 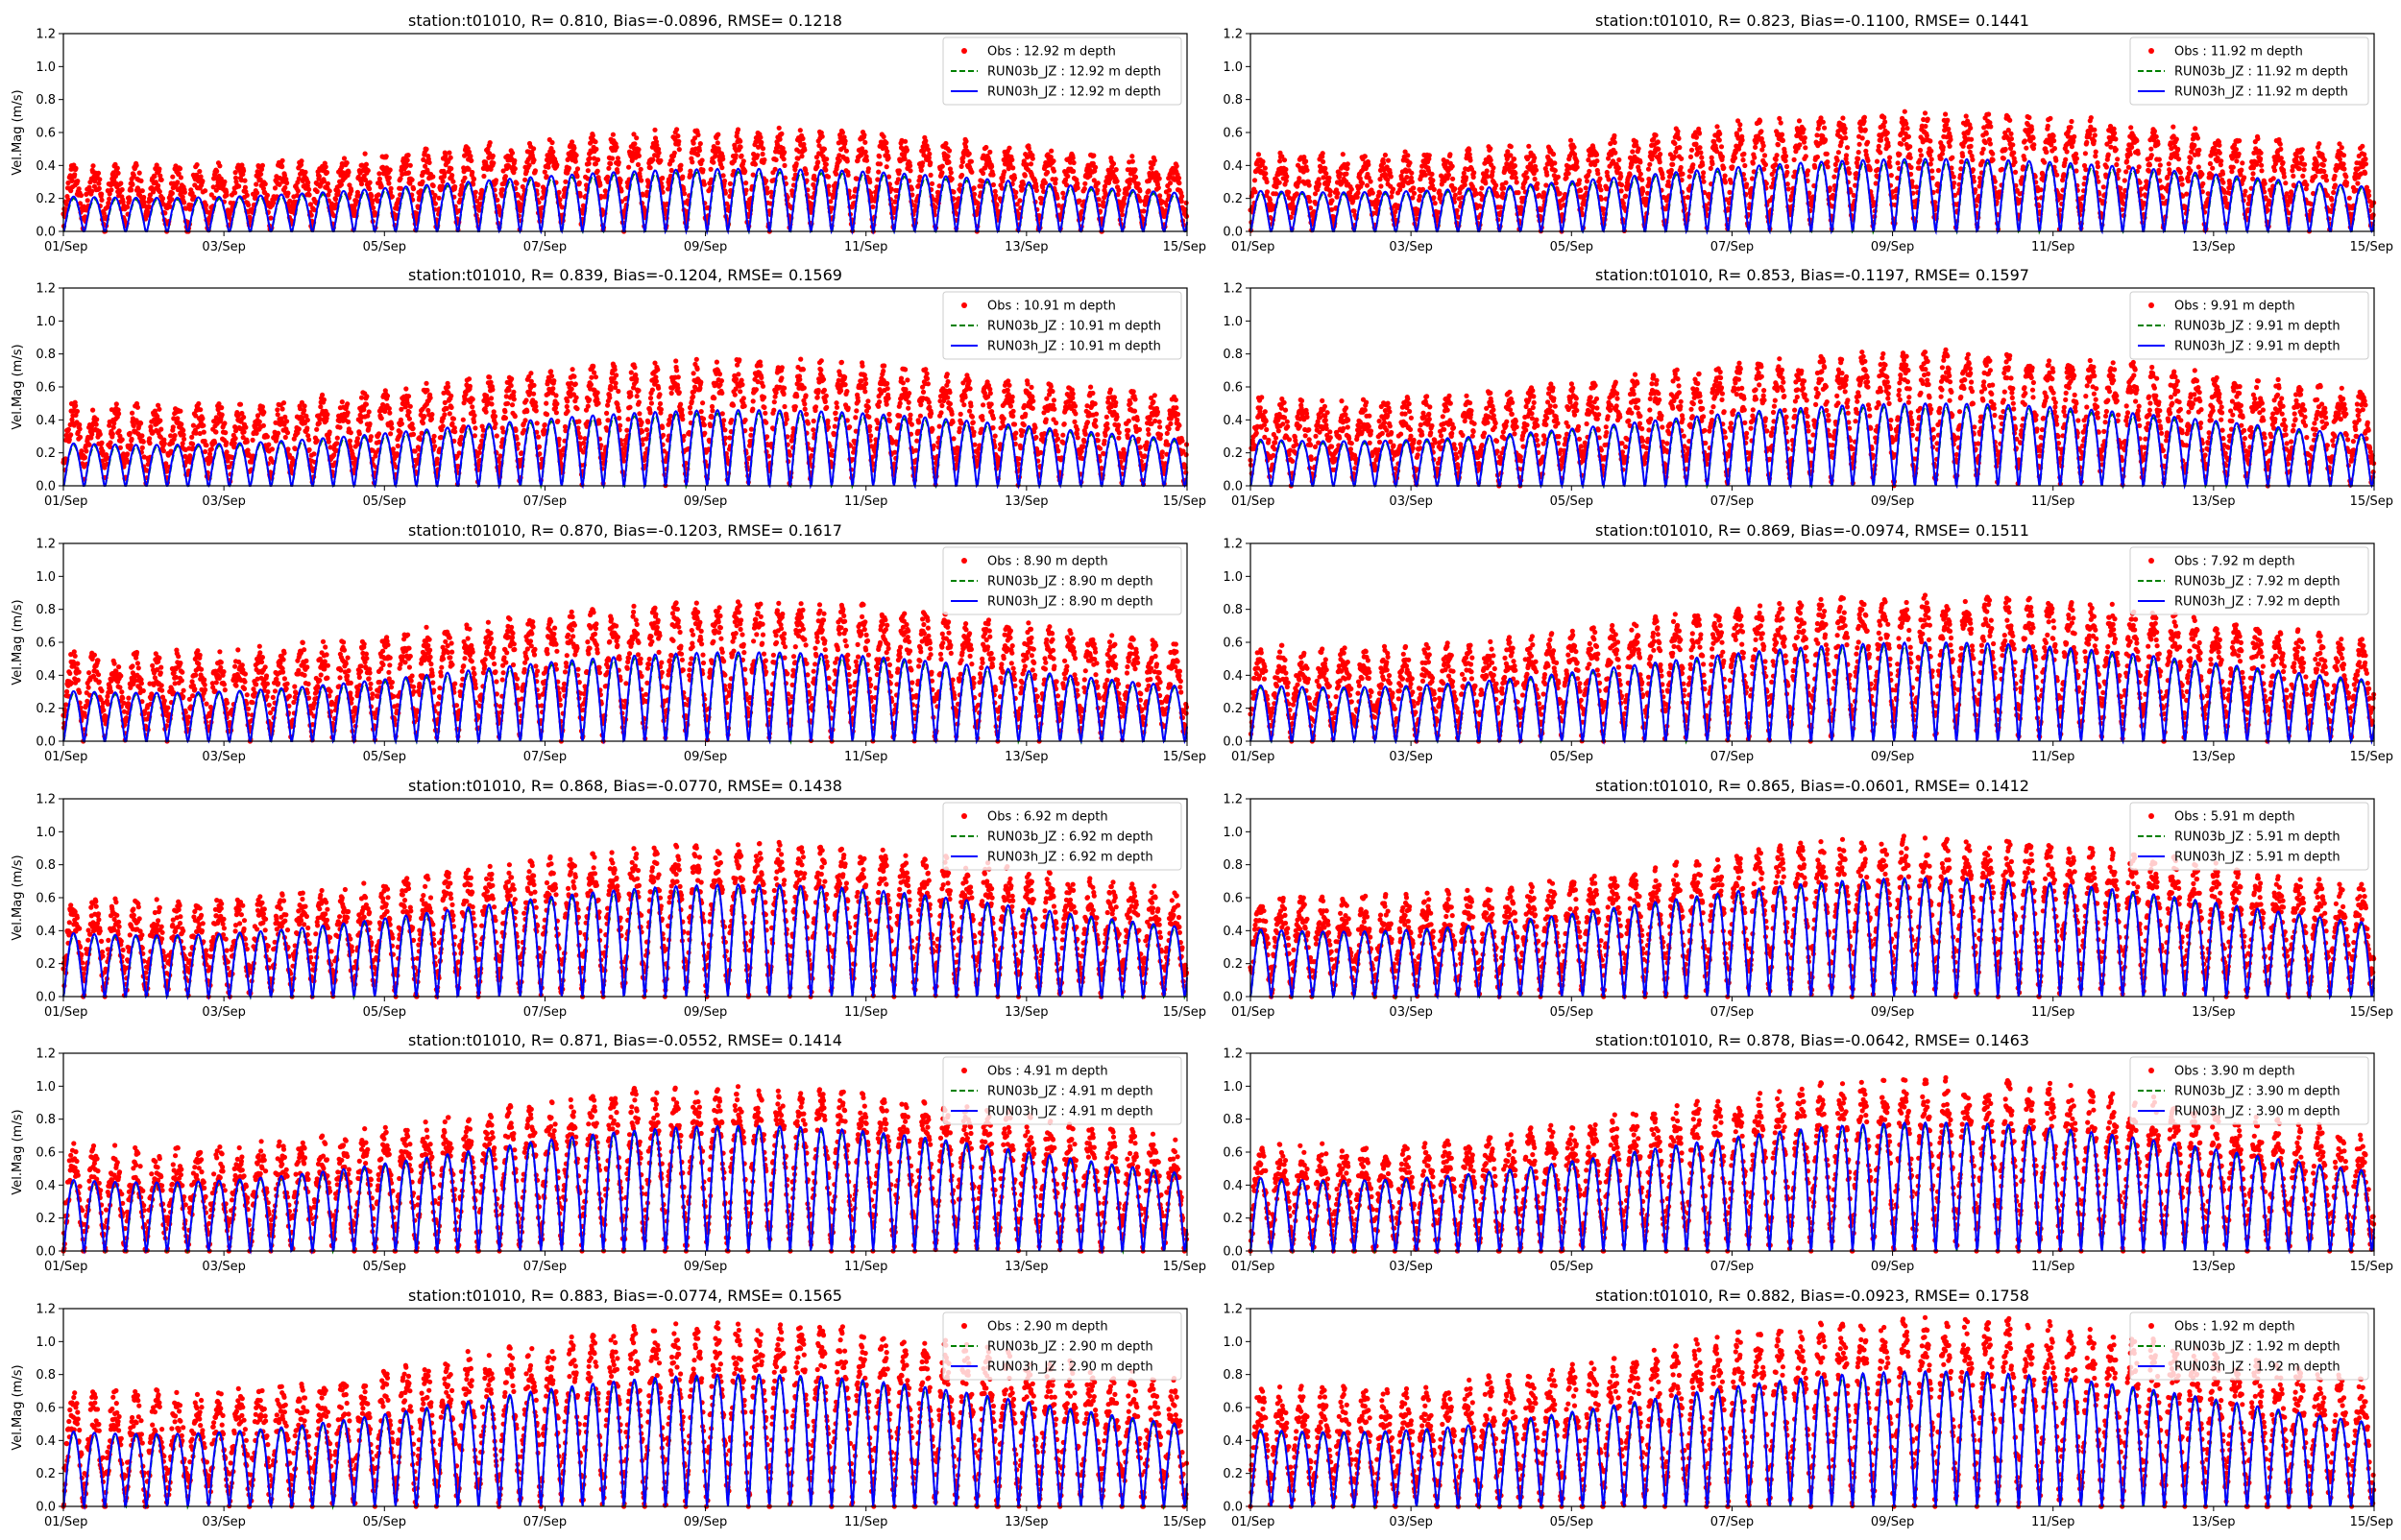 I want to click on x-tick-label: 11/Sep, so click(x=865, y=247).